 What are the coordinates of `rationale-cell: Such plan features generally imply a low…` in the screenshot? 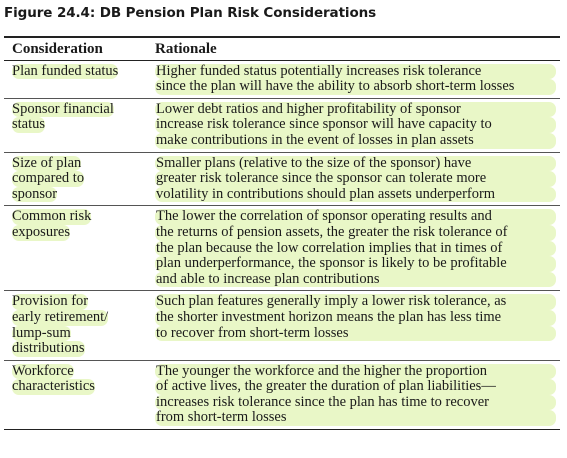 It's located at (354, 325).